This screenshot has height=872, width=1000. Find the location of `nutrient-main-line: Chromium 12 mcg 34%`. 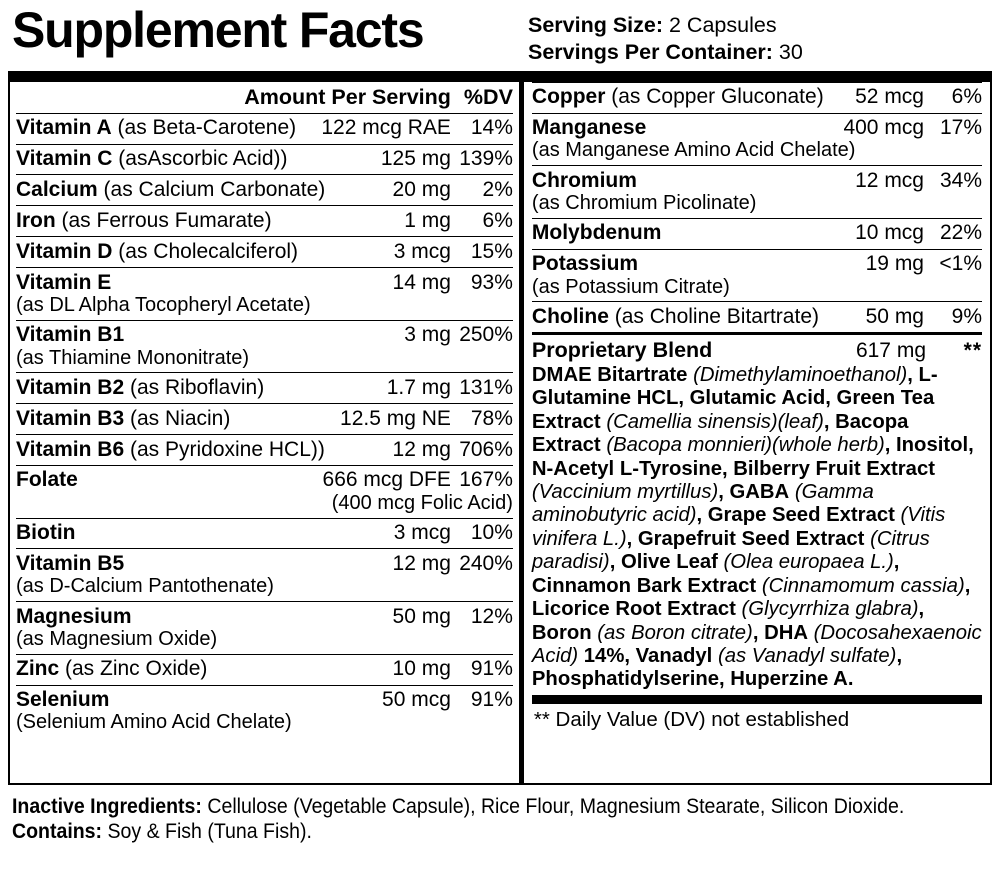

nutrient-main-line: Chromium 12 mcg 34% is located at coordinates (757, 181).